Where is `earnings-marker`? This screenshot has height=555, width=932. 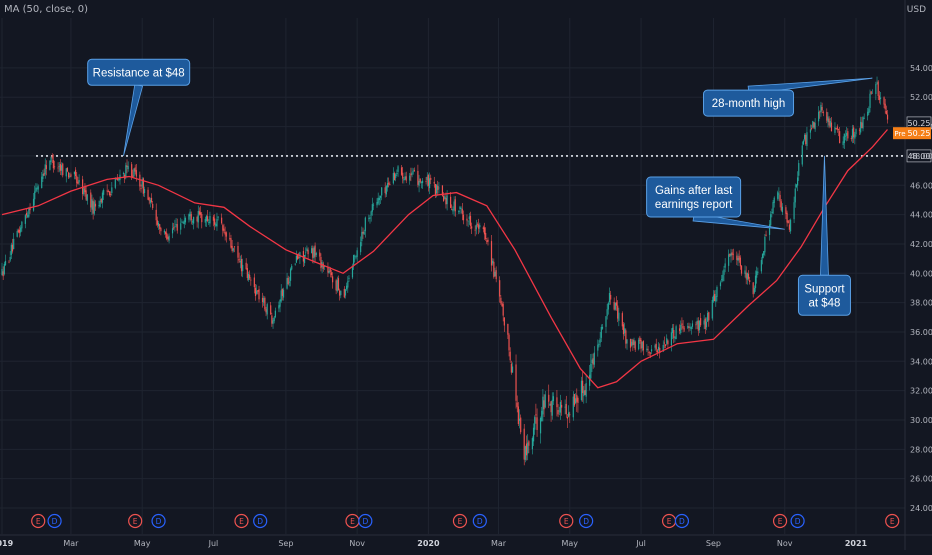 earnings-marker is located at coordinates (780, 521).